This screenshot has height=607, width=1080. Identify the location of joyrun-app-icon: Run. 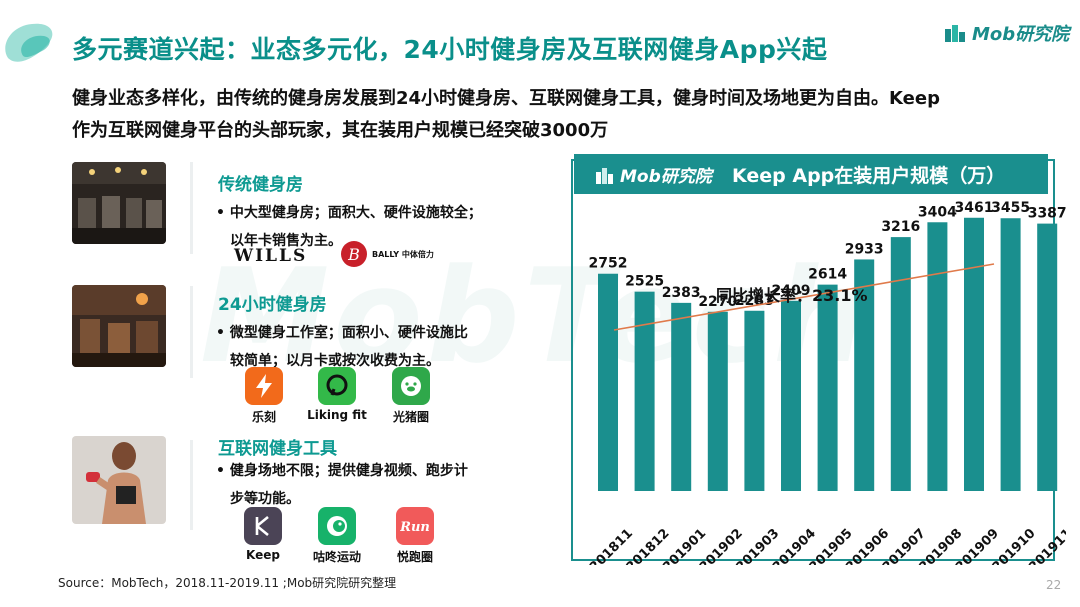
(415, 526).